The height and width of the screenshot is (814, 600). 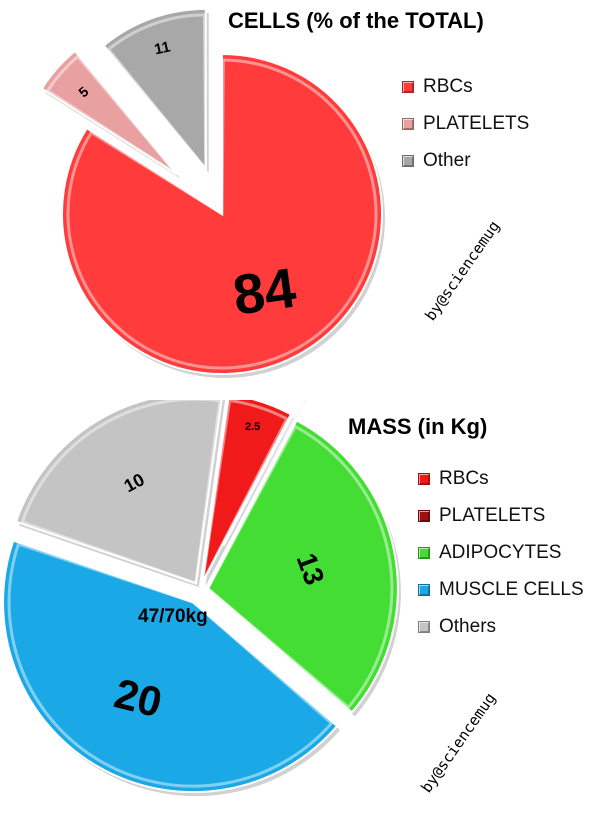 I want to click on legend-label: Other, so click(x=447, y=160).